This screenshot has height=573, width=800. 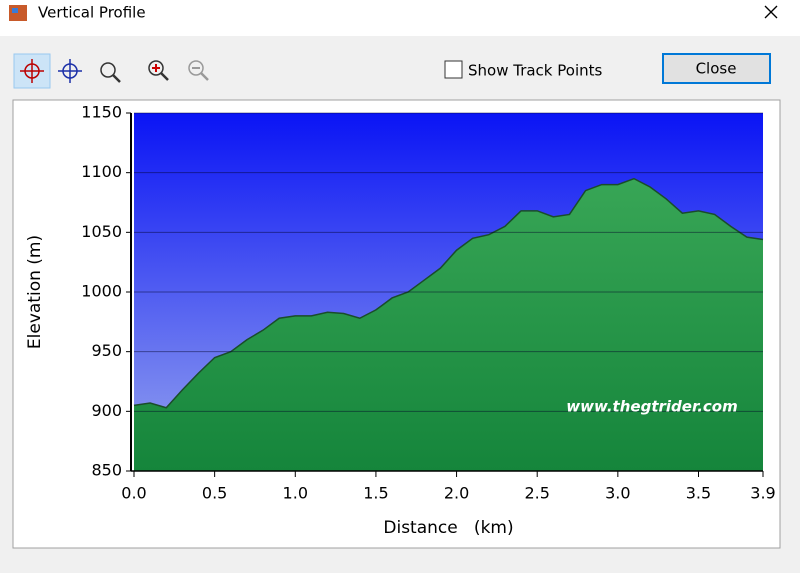 What do you see at coordinates (101, 171) in the screenshot?
I see `y-tick-label: 1100` at bounding box center [101, 171].